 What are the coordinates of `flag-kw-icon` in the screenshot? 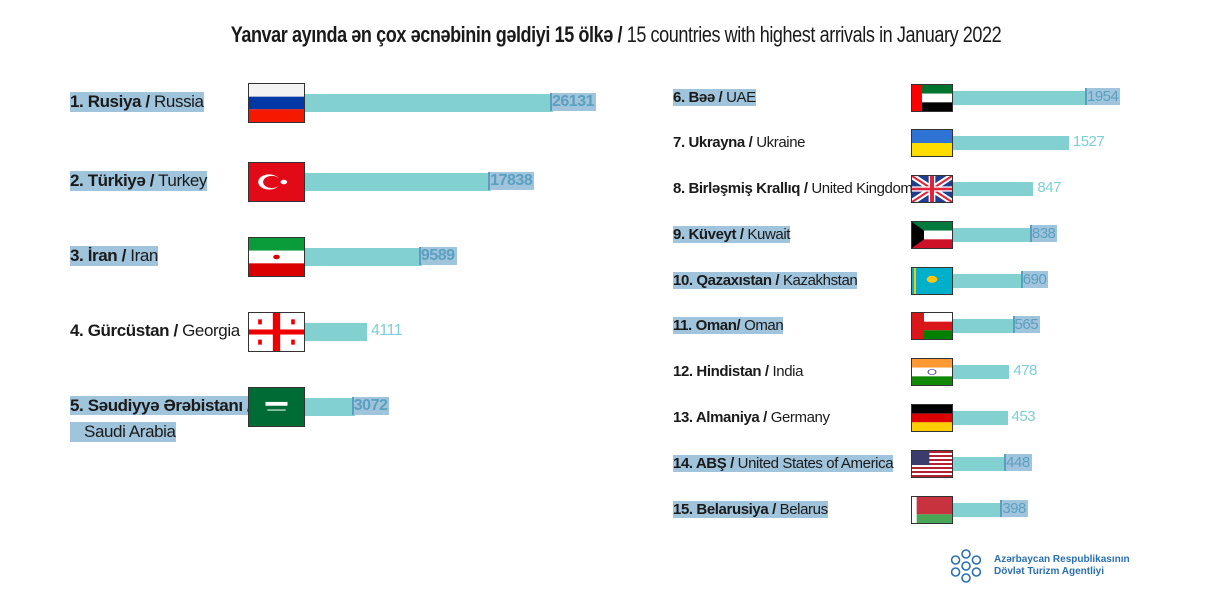 It's located at (932, 235).